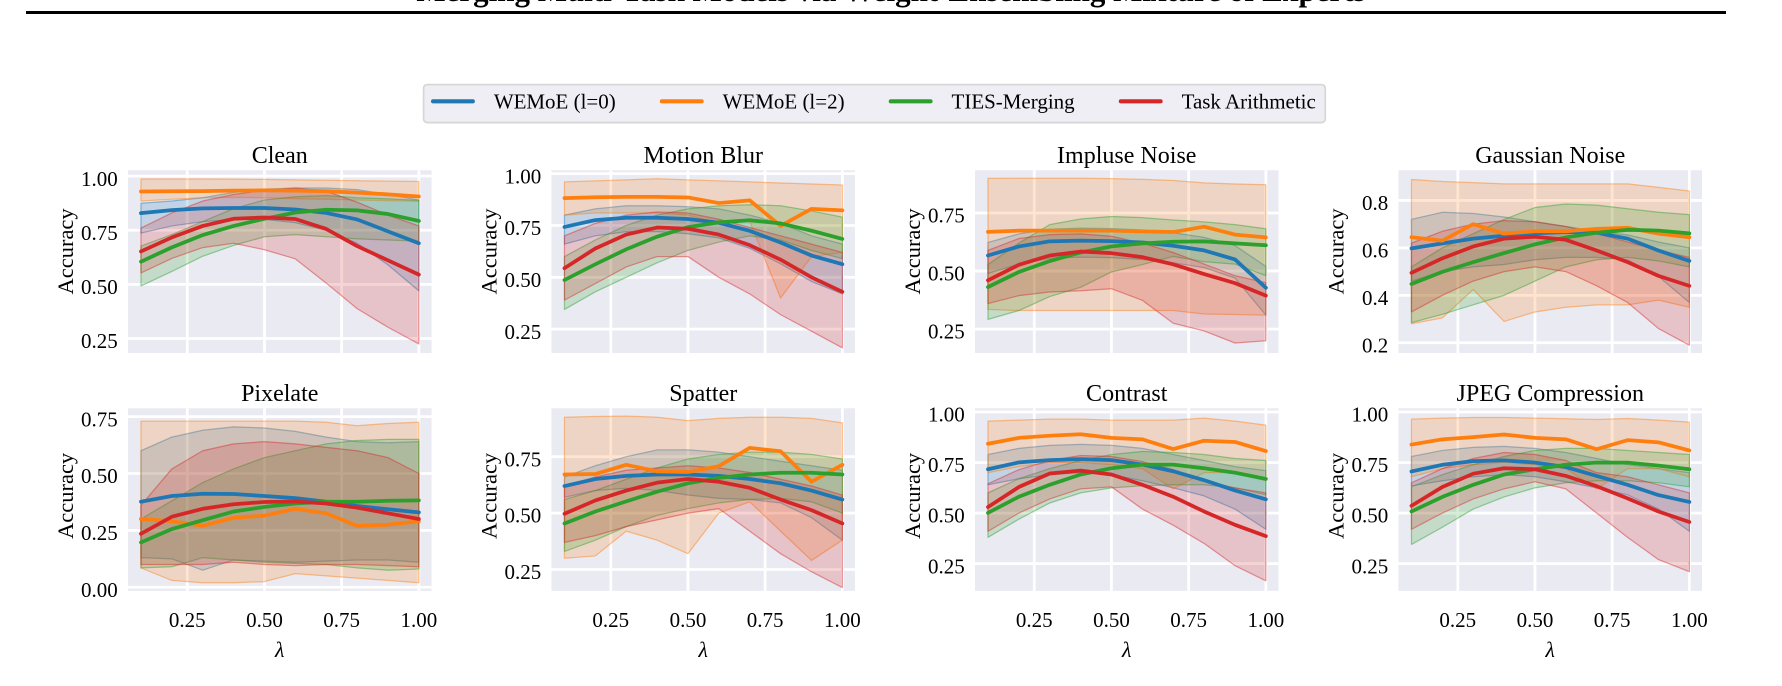 The width and height of the screenshot is (1782, 686). I want to click on svg-text: Gaussian Noise, so click(1550, 156).